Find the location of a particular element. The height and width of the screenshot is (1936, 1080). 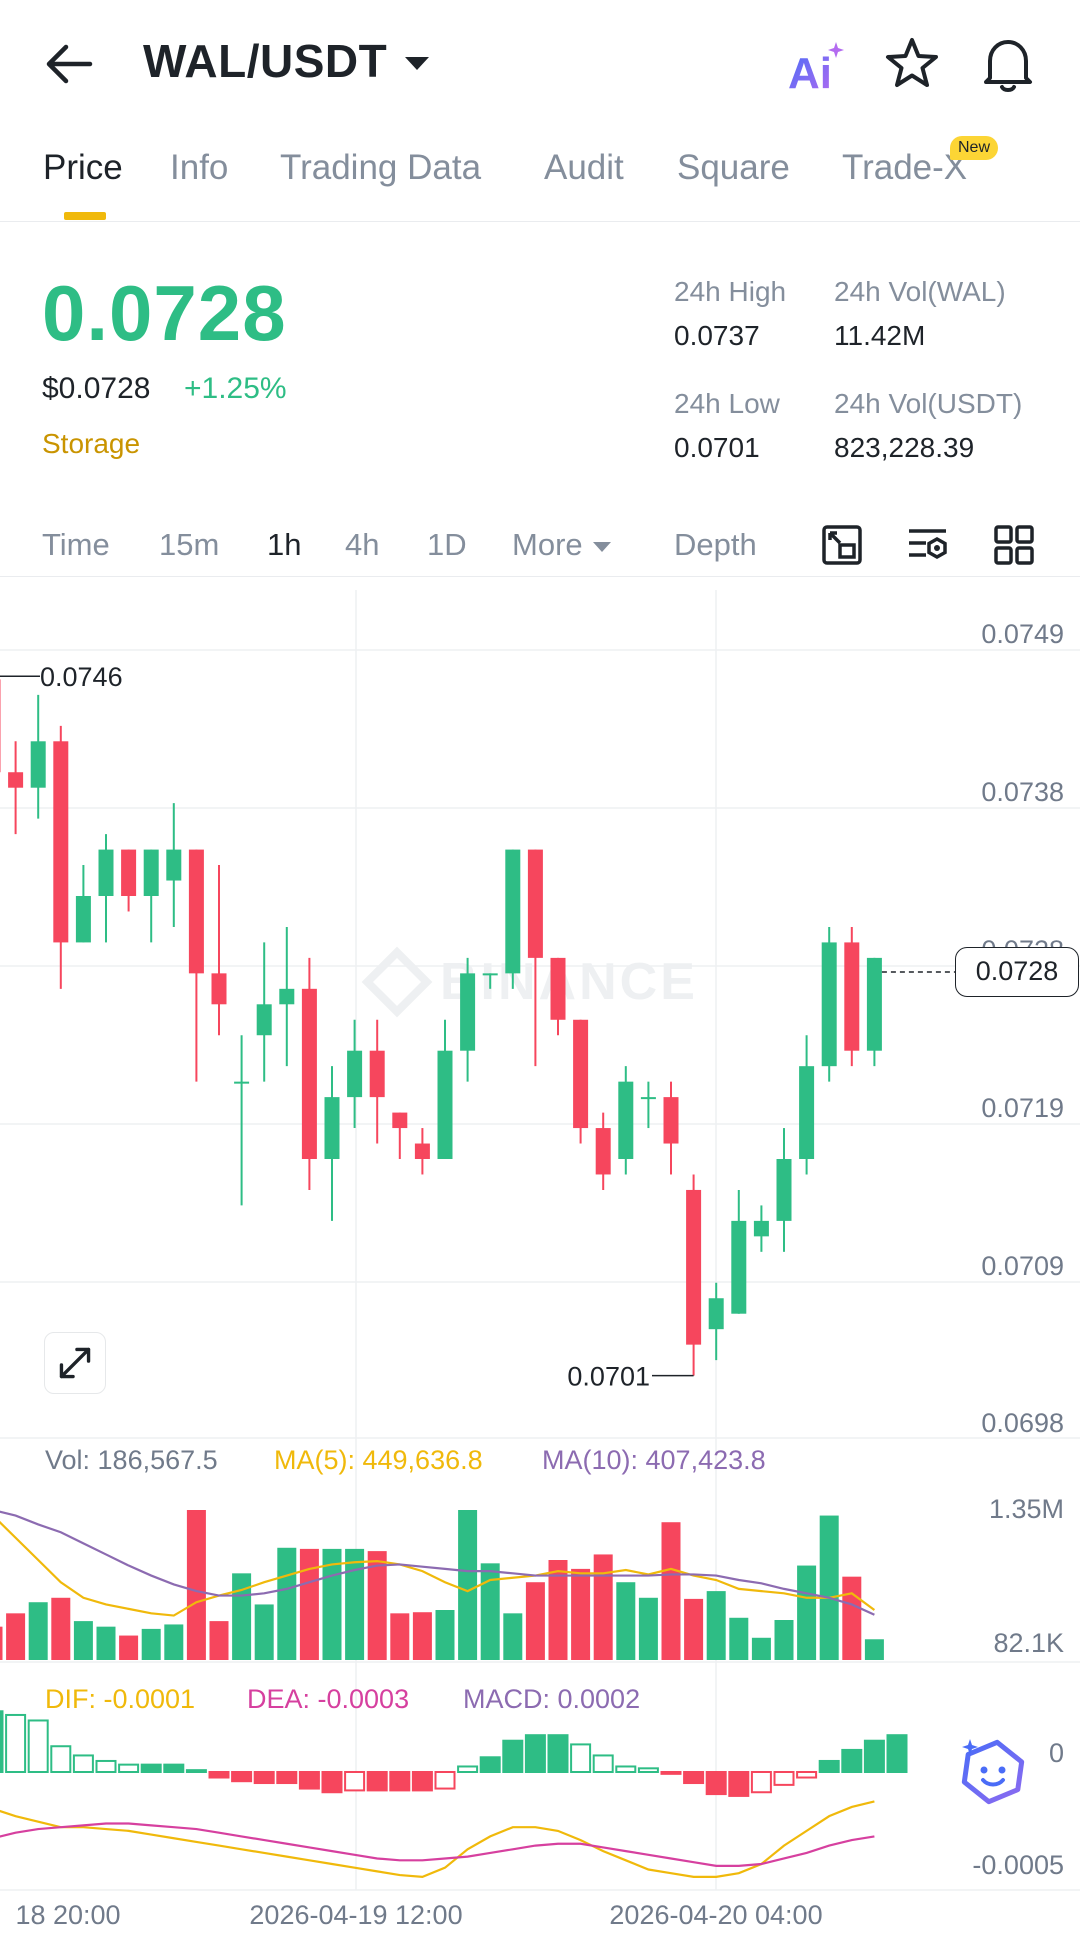

expand-chart-icon is located at coordinates (75, 1363).